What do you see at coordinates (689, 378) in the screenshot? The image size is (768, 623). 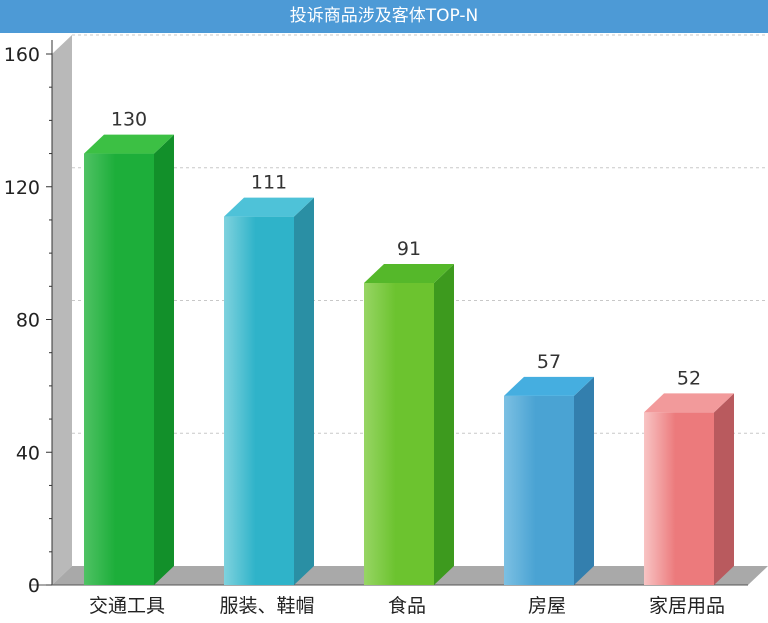 I see `data-label: 52` at bounding box center [689, 378].